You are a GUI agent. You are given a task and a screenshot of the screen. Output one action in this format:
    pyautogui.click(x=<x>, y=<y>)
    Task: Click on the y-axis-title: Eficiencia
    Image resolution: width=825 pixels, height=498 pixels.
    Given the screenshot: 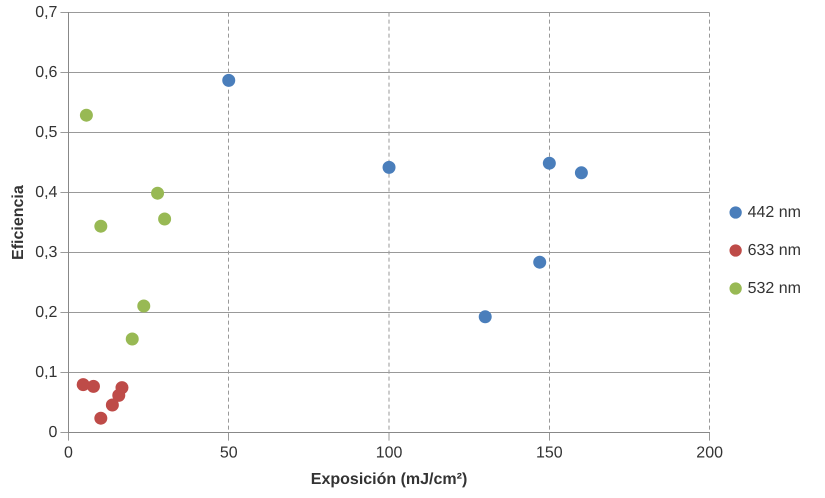 What is the action you would take?
    pyautogui.click(x=19, y=222)
    